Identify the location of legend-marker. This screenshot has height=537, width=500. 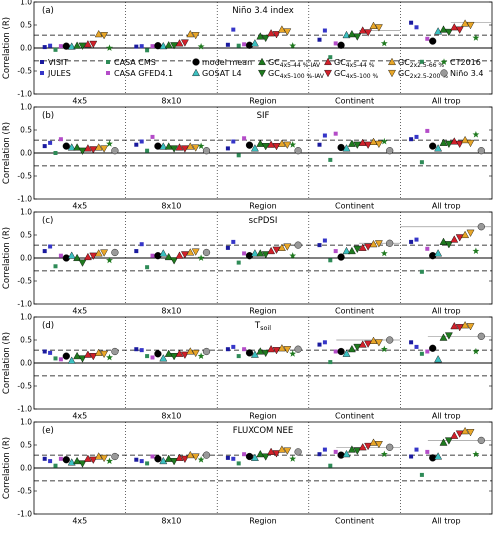
(196, 72).